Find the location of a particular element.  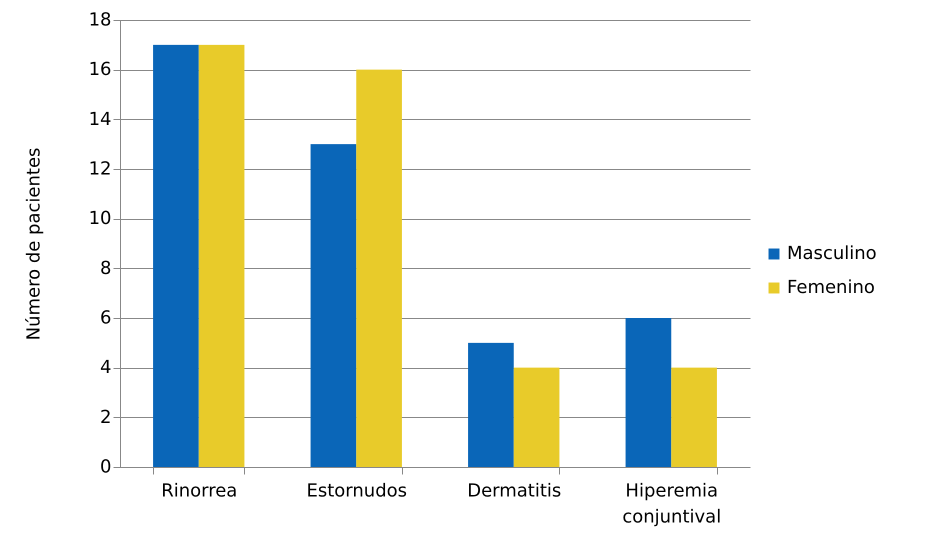

legend-label: Femenino is located at coordinates (831, 287).